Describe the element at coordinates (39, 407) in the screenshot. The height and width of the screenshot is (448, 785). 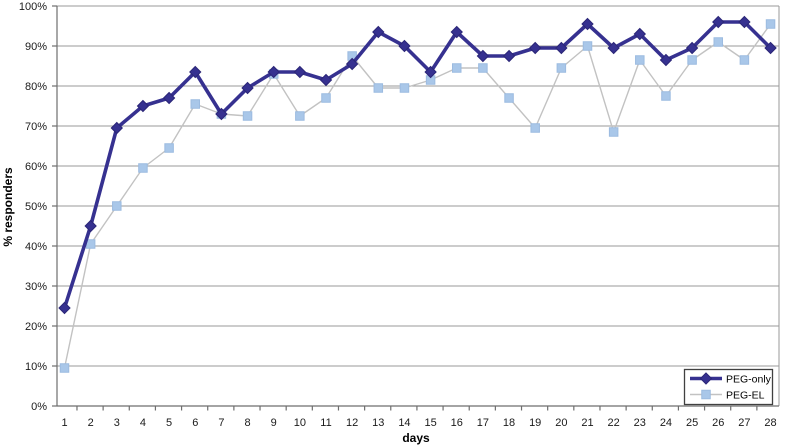
I see `y-tick-label: 0%` at that location.